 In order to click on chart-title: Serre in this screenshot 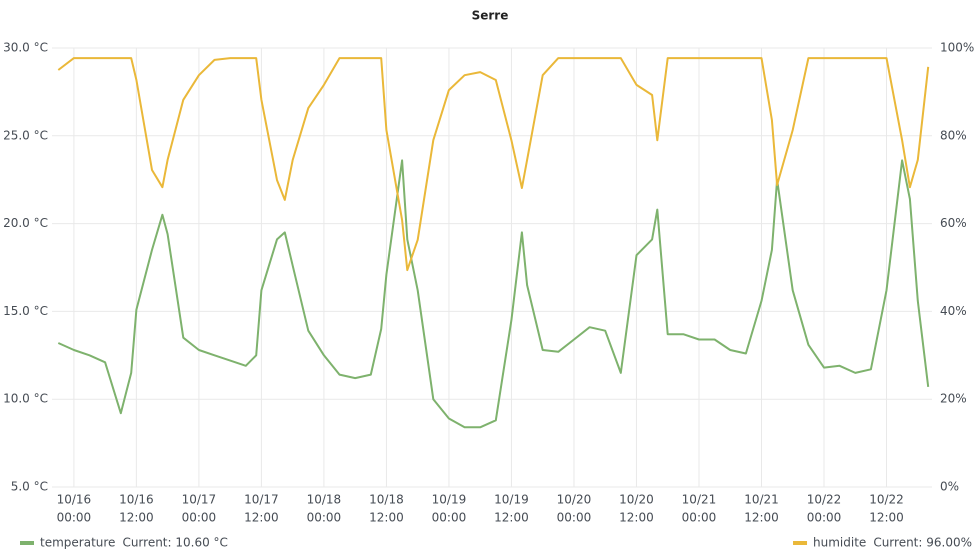, I will do `click(490, 16)`.